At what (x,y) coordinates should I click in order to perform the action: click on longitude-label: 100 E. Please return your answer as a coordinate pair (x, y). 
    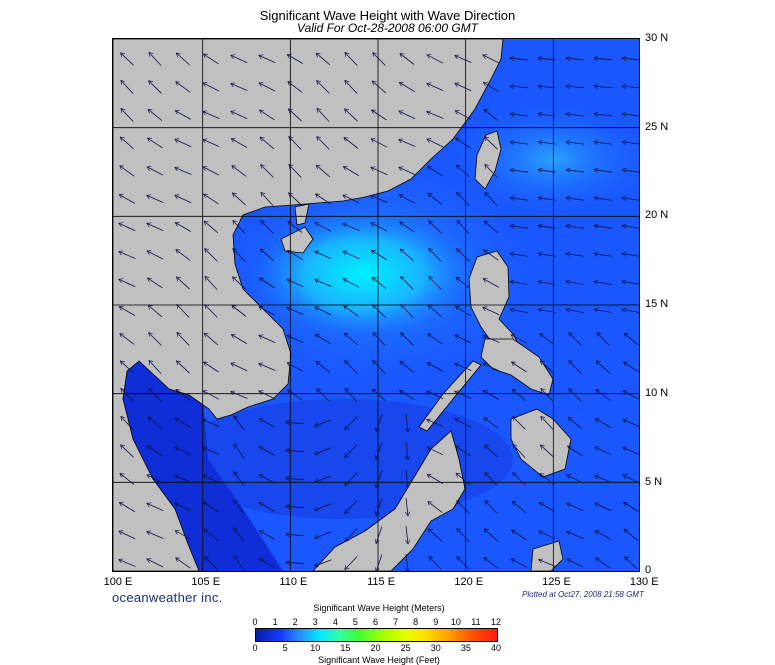
    Looking at the image, I should click on (118, 582).